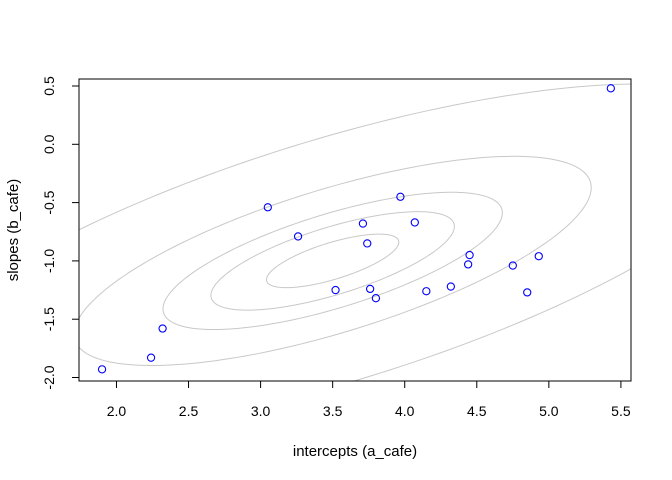 This screenshot has width=672, height=480. Describe the element at coordinates (117, 411) in the screenshot. I see `x-tick-label: 2.0` at that location.